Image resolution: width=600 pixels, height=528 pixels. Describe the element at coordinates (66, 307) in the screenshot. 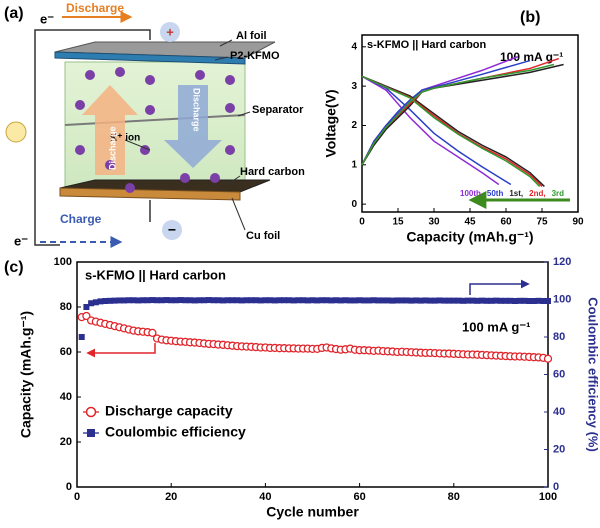

I see `y-tick-label: 80` at that location.